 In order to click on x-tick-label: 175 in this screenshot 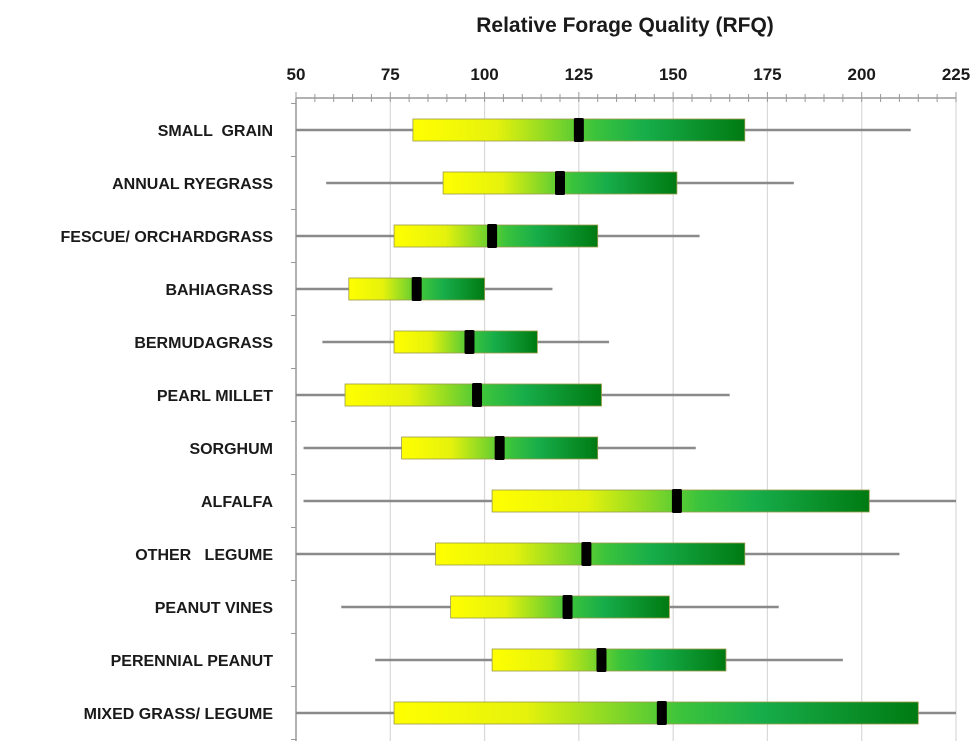, I will do `click(767, 74)`.